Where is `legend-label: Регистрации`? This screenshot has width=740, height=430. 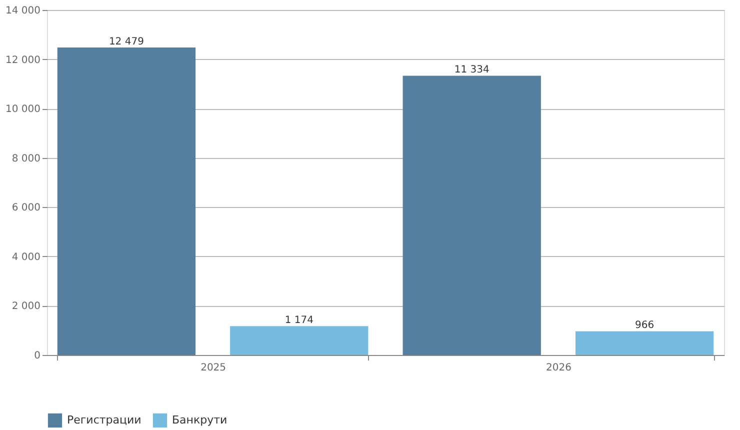 legend-label: Регистрации is located at coordinates (104, 419).